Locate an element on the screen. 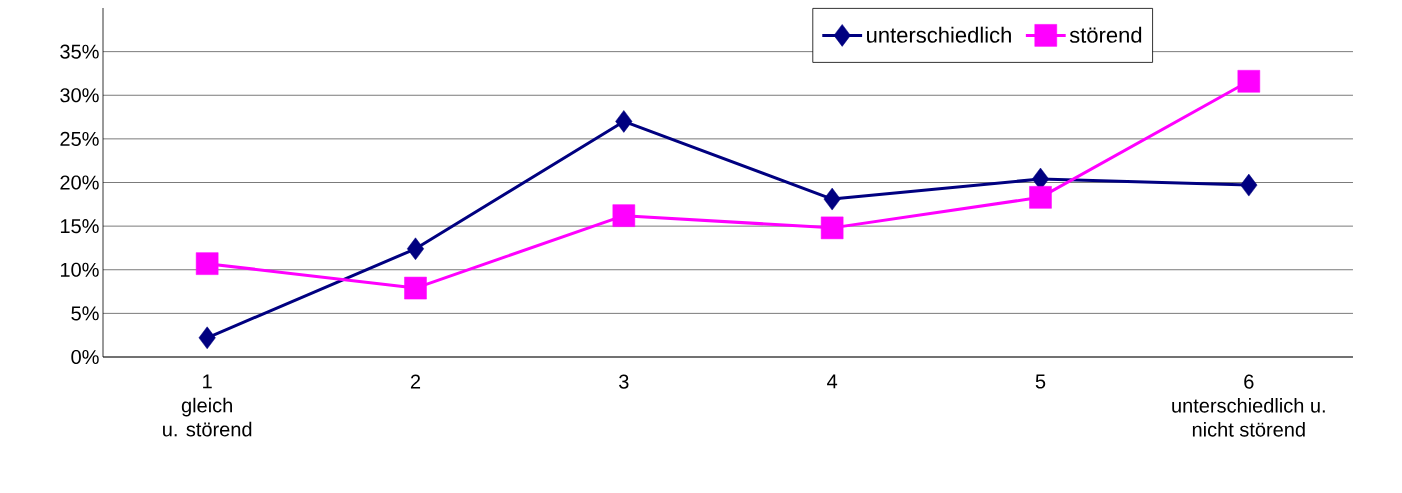  x-tick-label: 1 gleich u. störend is located at coordinates (207, 405).